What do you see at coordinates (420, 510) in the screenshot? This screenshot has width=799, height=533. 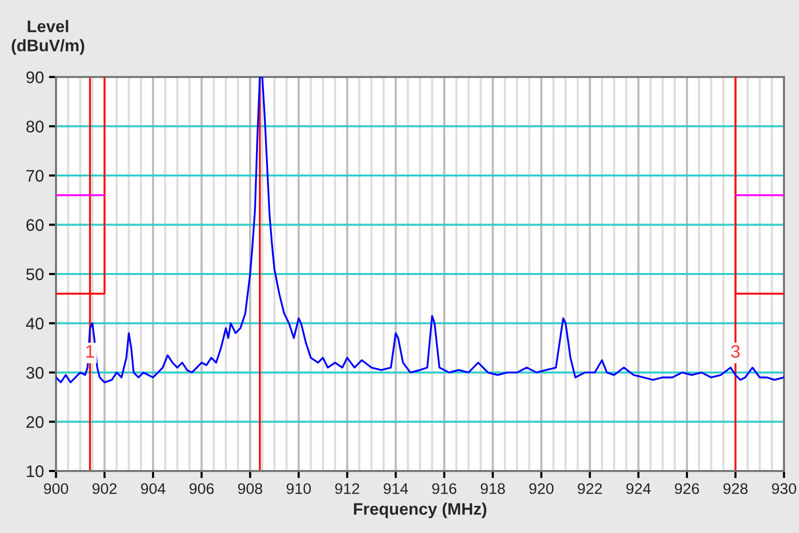 I see `x-axis-title: Frequency (MHz)` at bounding box center [420, 510].